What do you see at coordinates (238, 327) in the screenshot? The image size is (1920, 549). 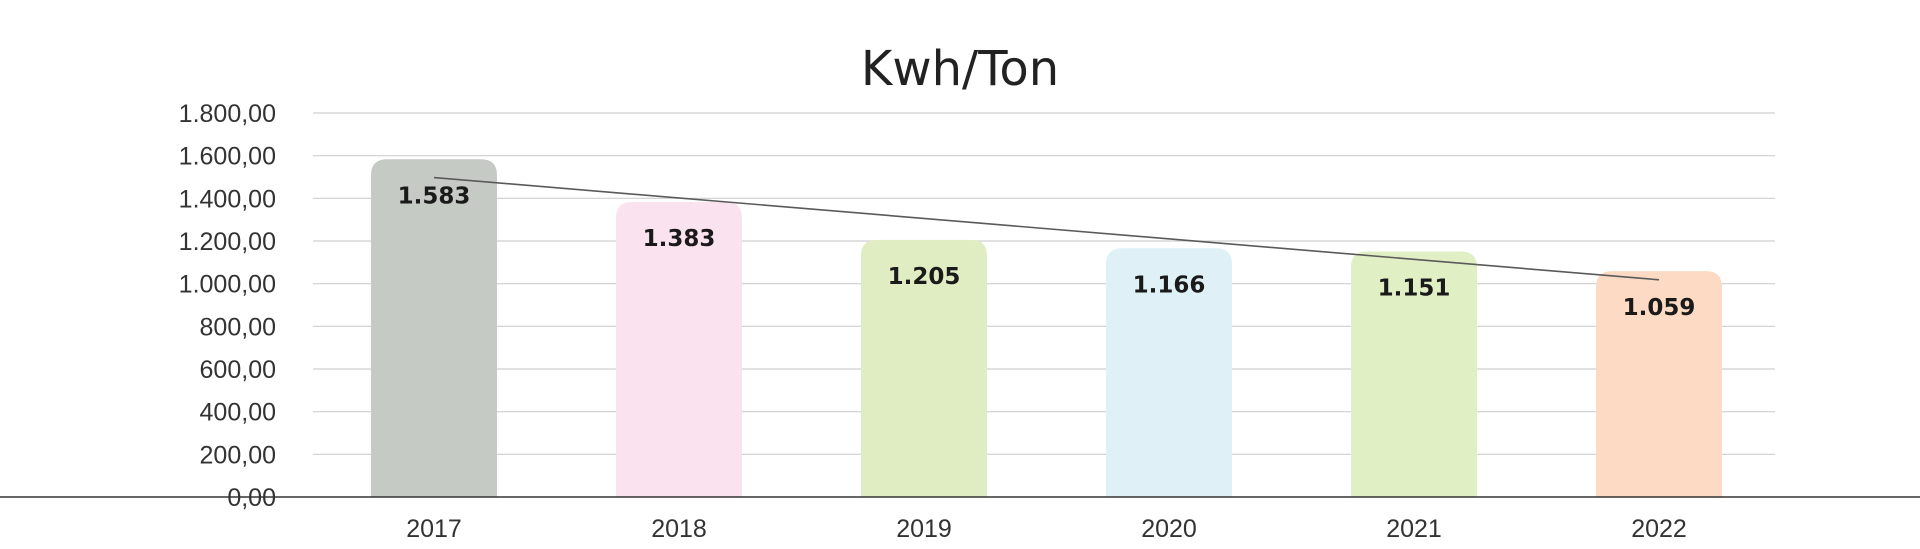 I see `y-tick-label: 800,00` at bounding box center [238, 327].